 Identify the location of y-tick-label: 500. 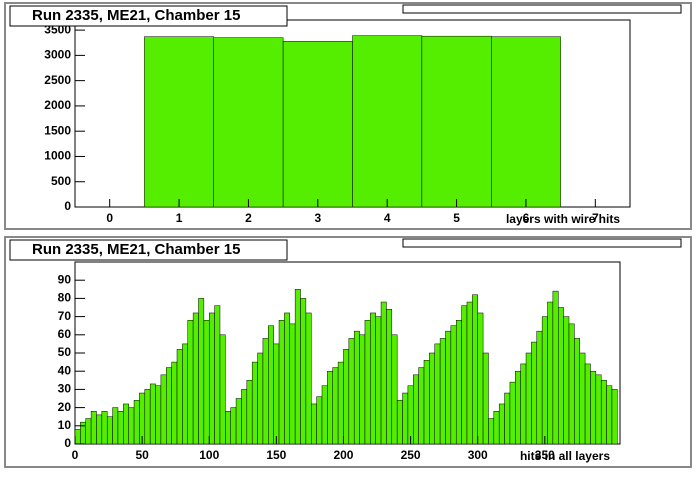
(61, 181).